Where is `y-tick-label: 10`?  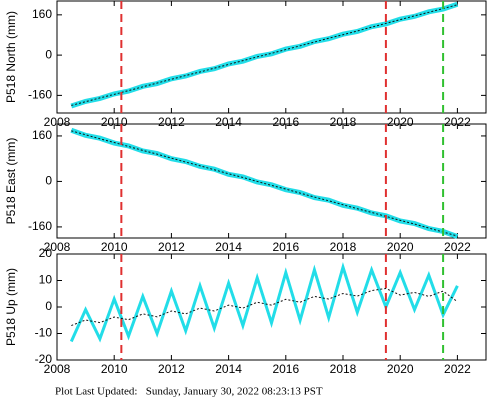 y-tick-label: 10 is located at coordinates (46, 280).